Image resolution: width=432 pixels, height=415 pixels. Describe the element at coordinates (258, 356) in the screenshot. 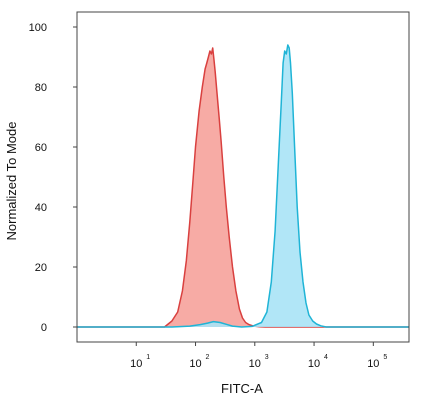

I see `x-axis-ticks: 10 1 10 2 10 3 10 4 10 5` at that location.